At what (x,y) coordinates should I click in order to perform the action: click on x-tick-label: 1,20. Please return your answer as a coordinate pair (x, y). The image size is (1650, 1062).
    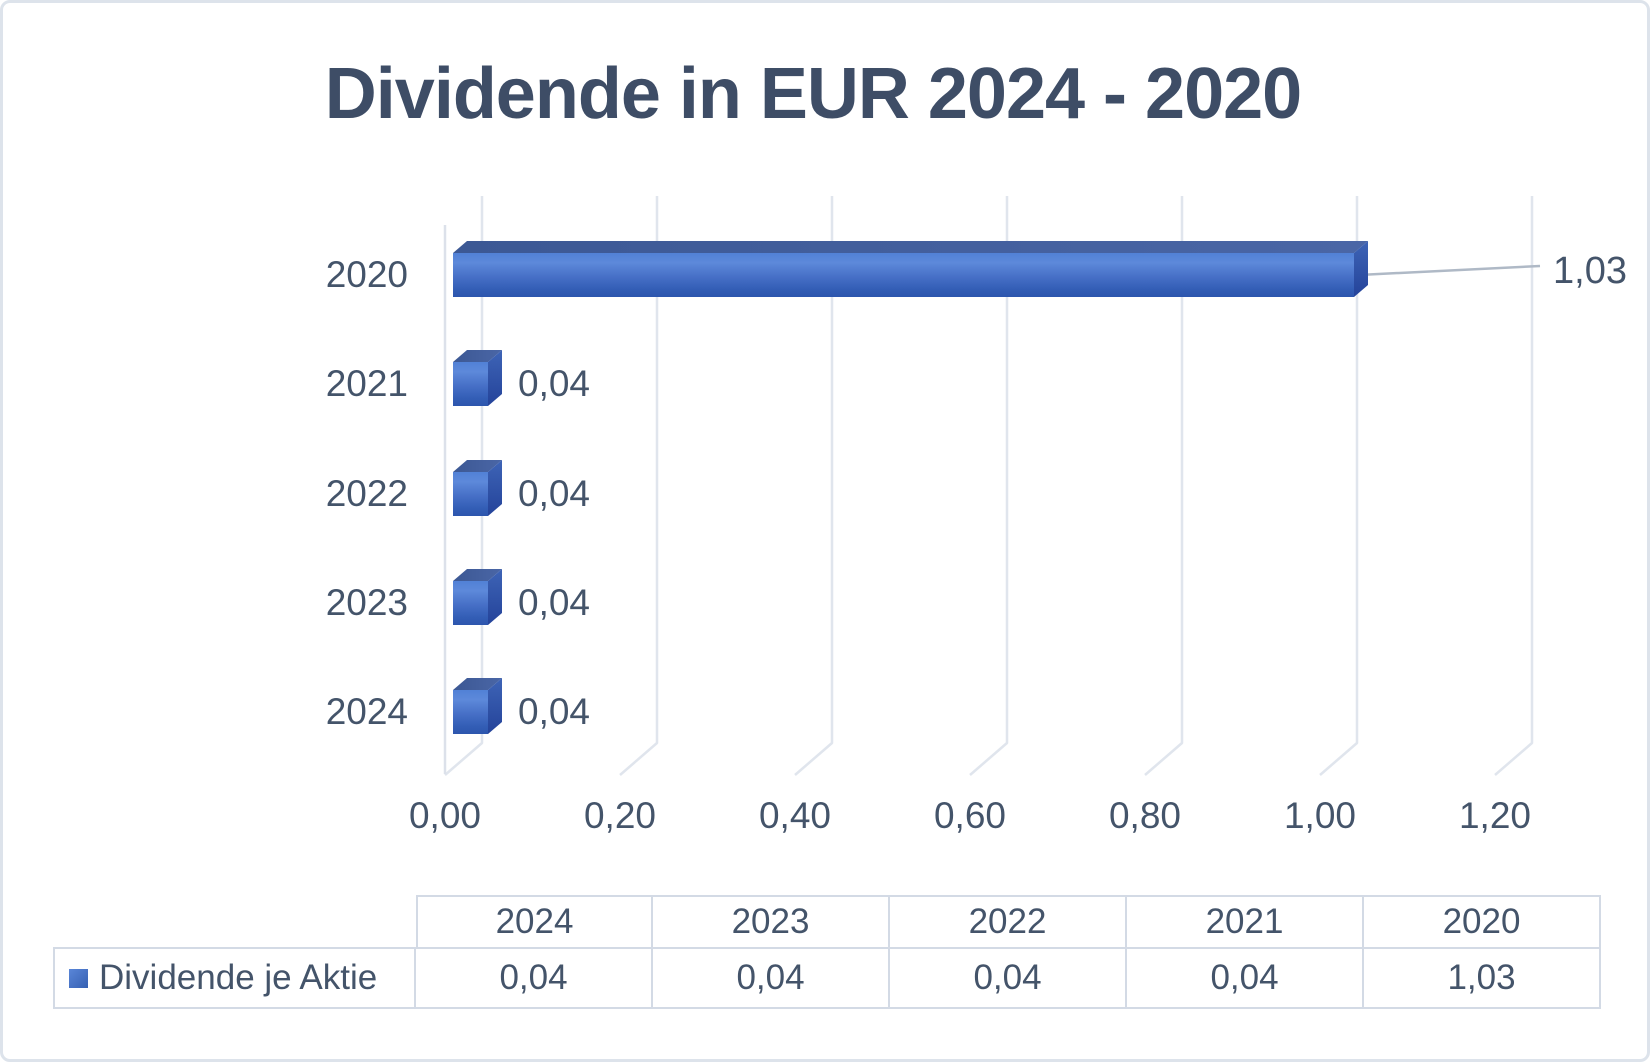
    Looking at the image, I should click on (1494, 815).